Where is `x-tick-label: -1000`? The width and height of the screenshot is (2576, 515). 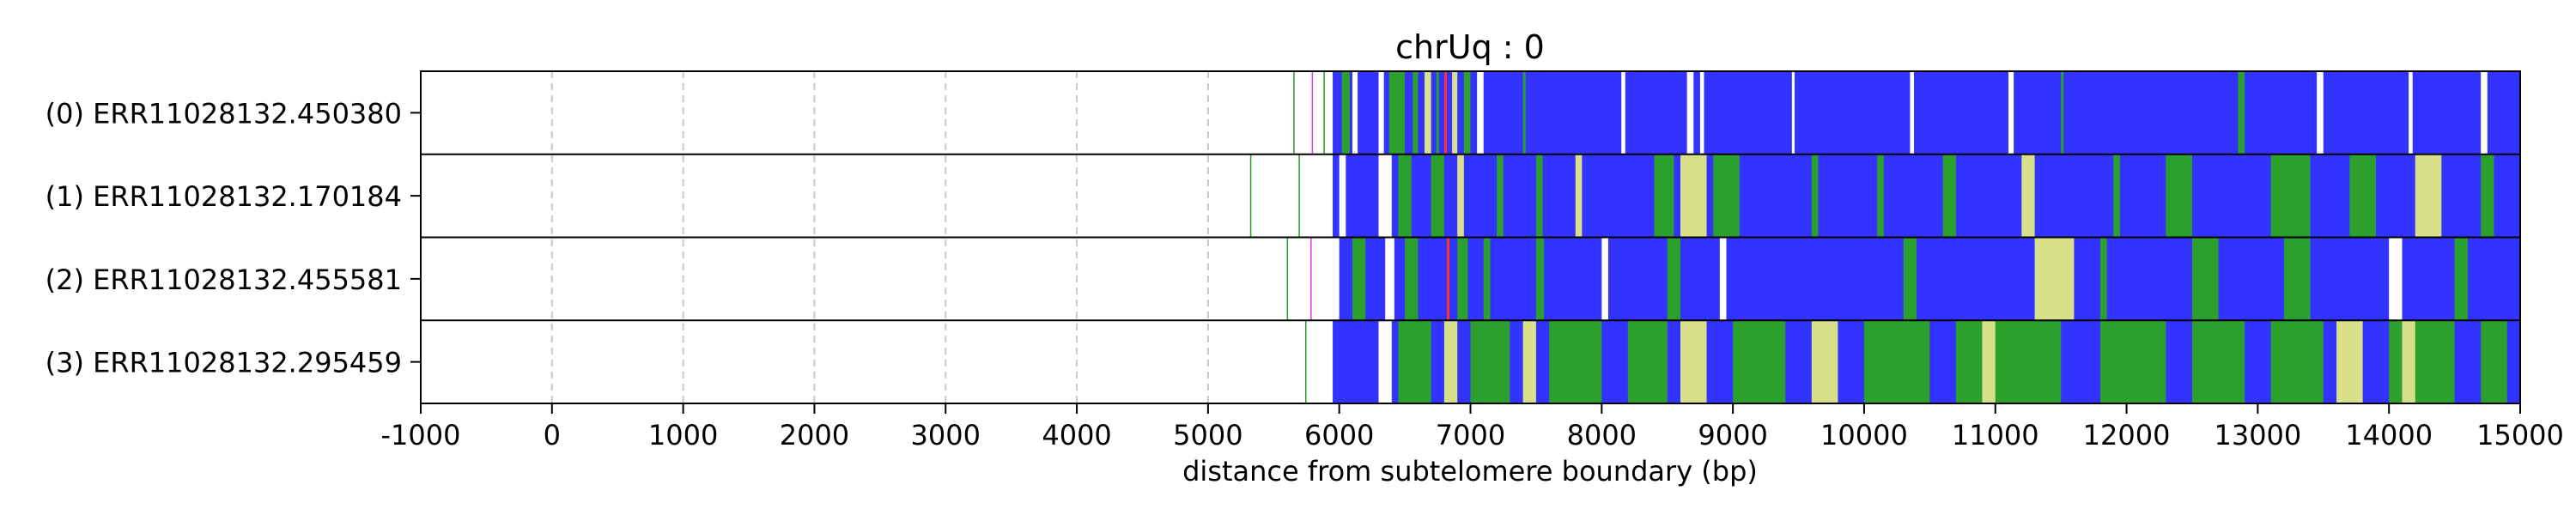
x-tick-label: -1000 is located at coordinates (421, 435).